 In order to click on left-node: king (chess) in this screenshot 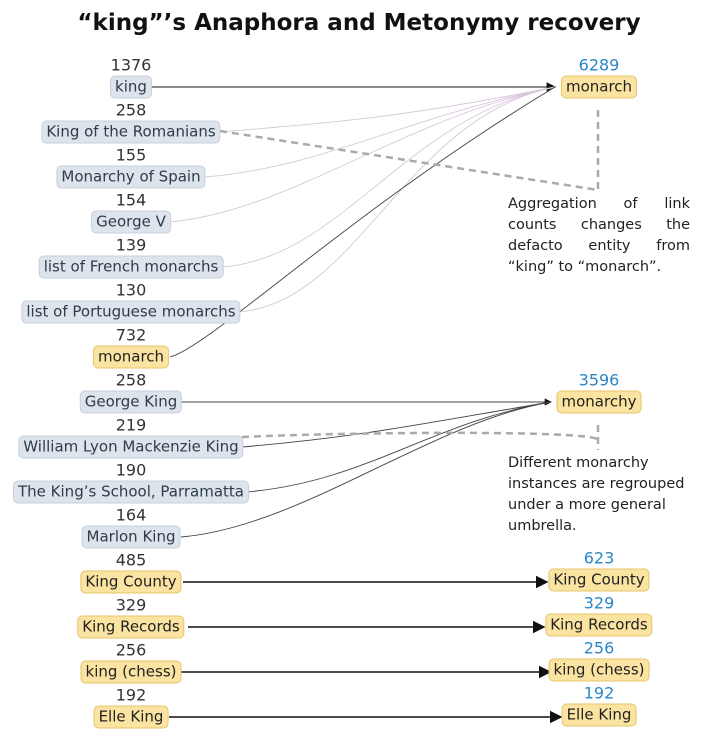, I will do `click(131, 672)`.